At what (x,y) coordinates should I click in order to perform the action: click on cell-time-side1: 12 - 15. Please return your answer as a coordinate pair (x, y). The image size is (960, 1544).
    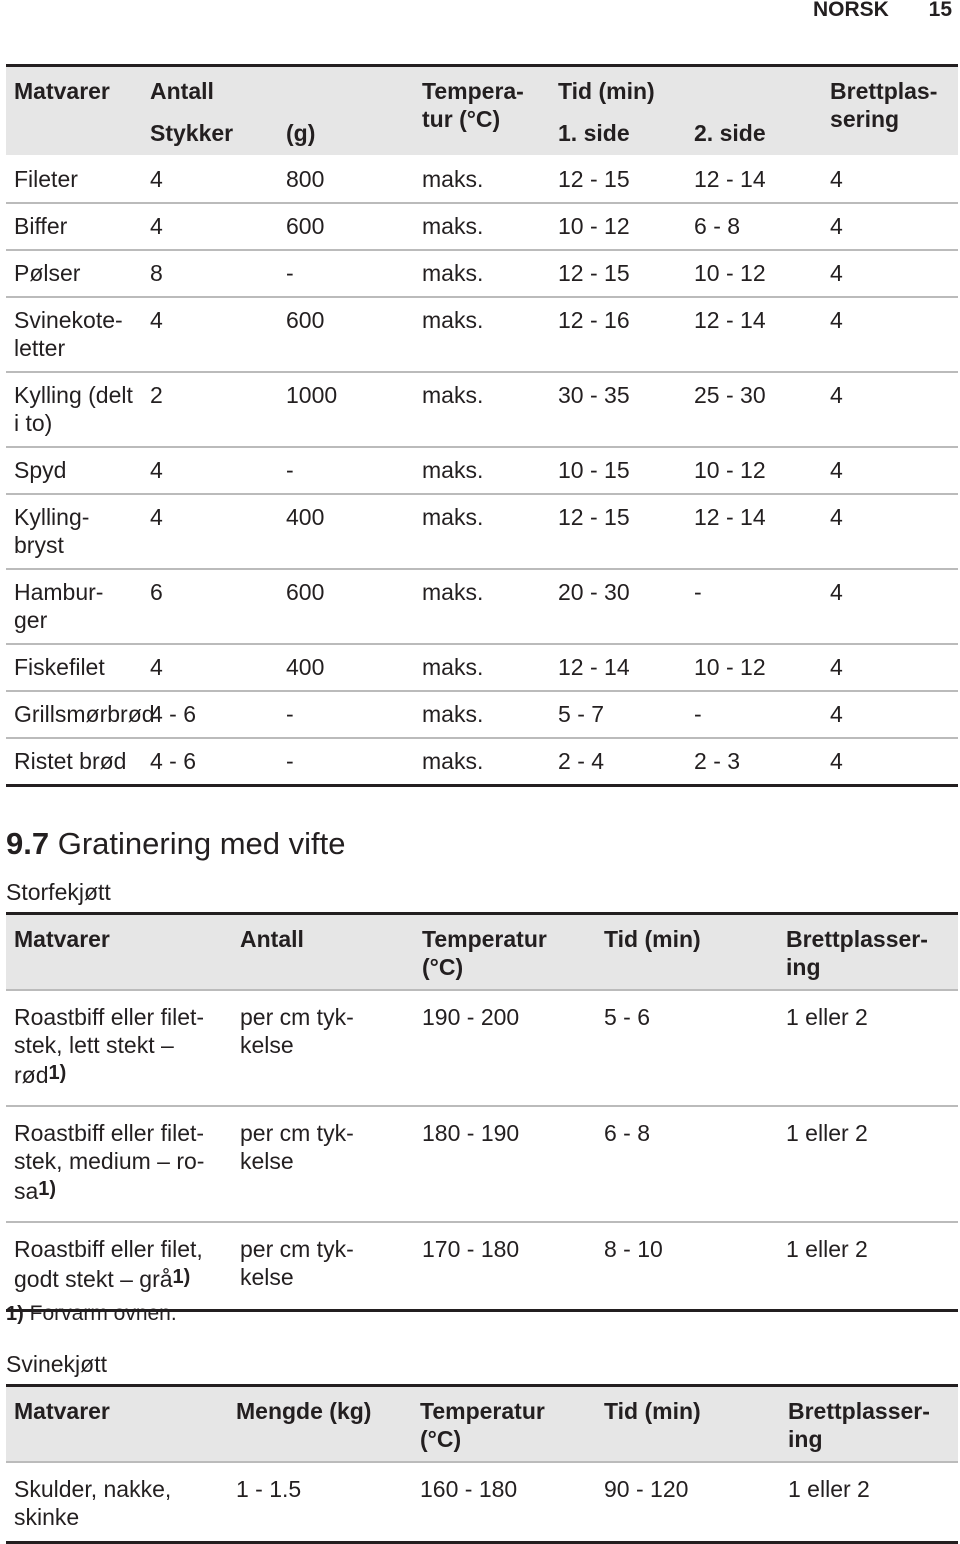
    Looking at the image, I should click on (618, 179).